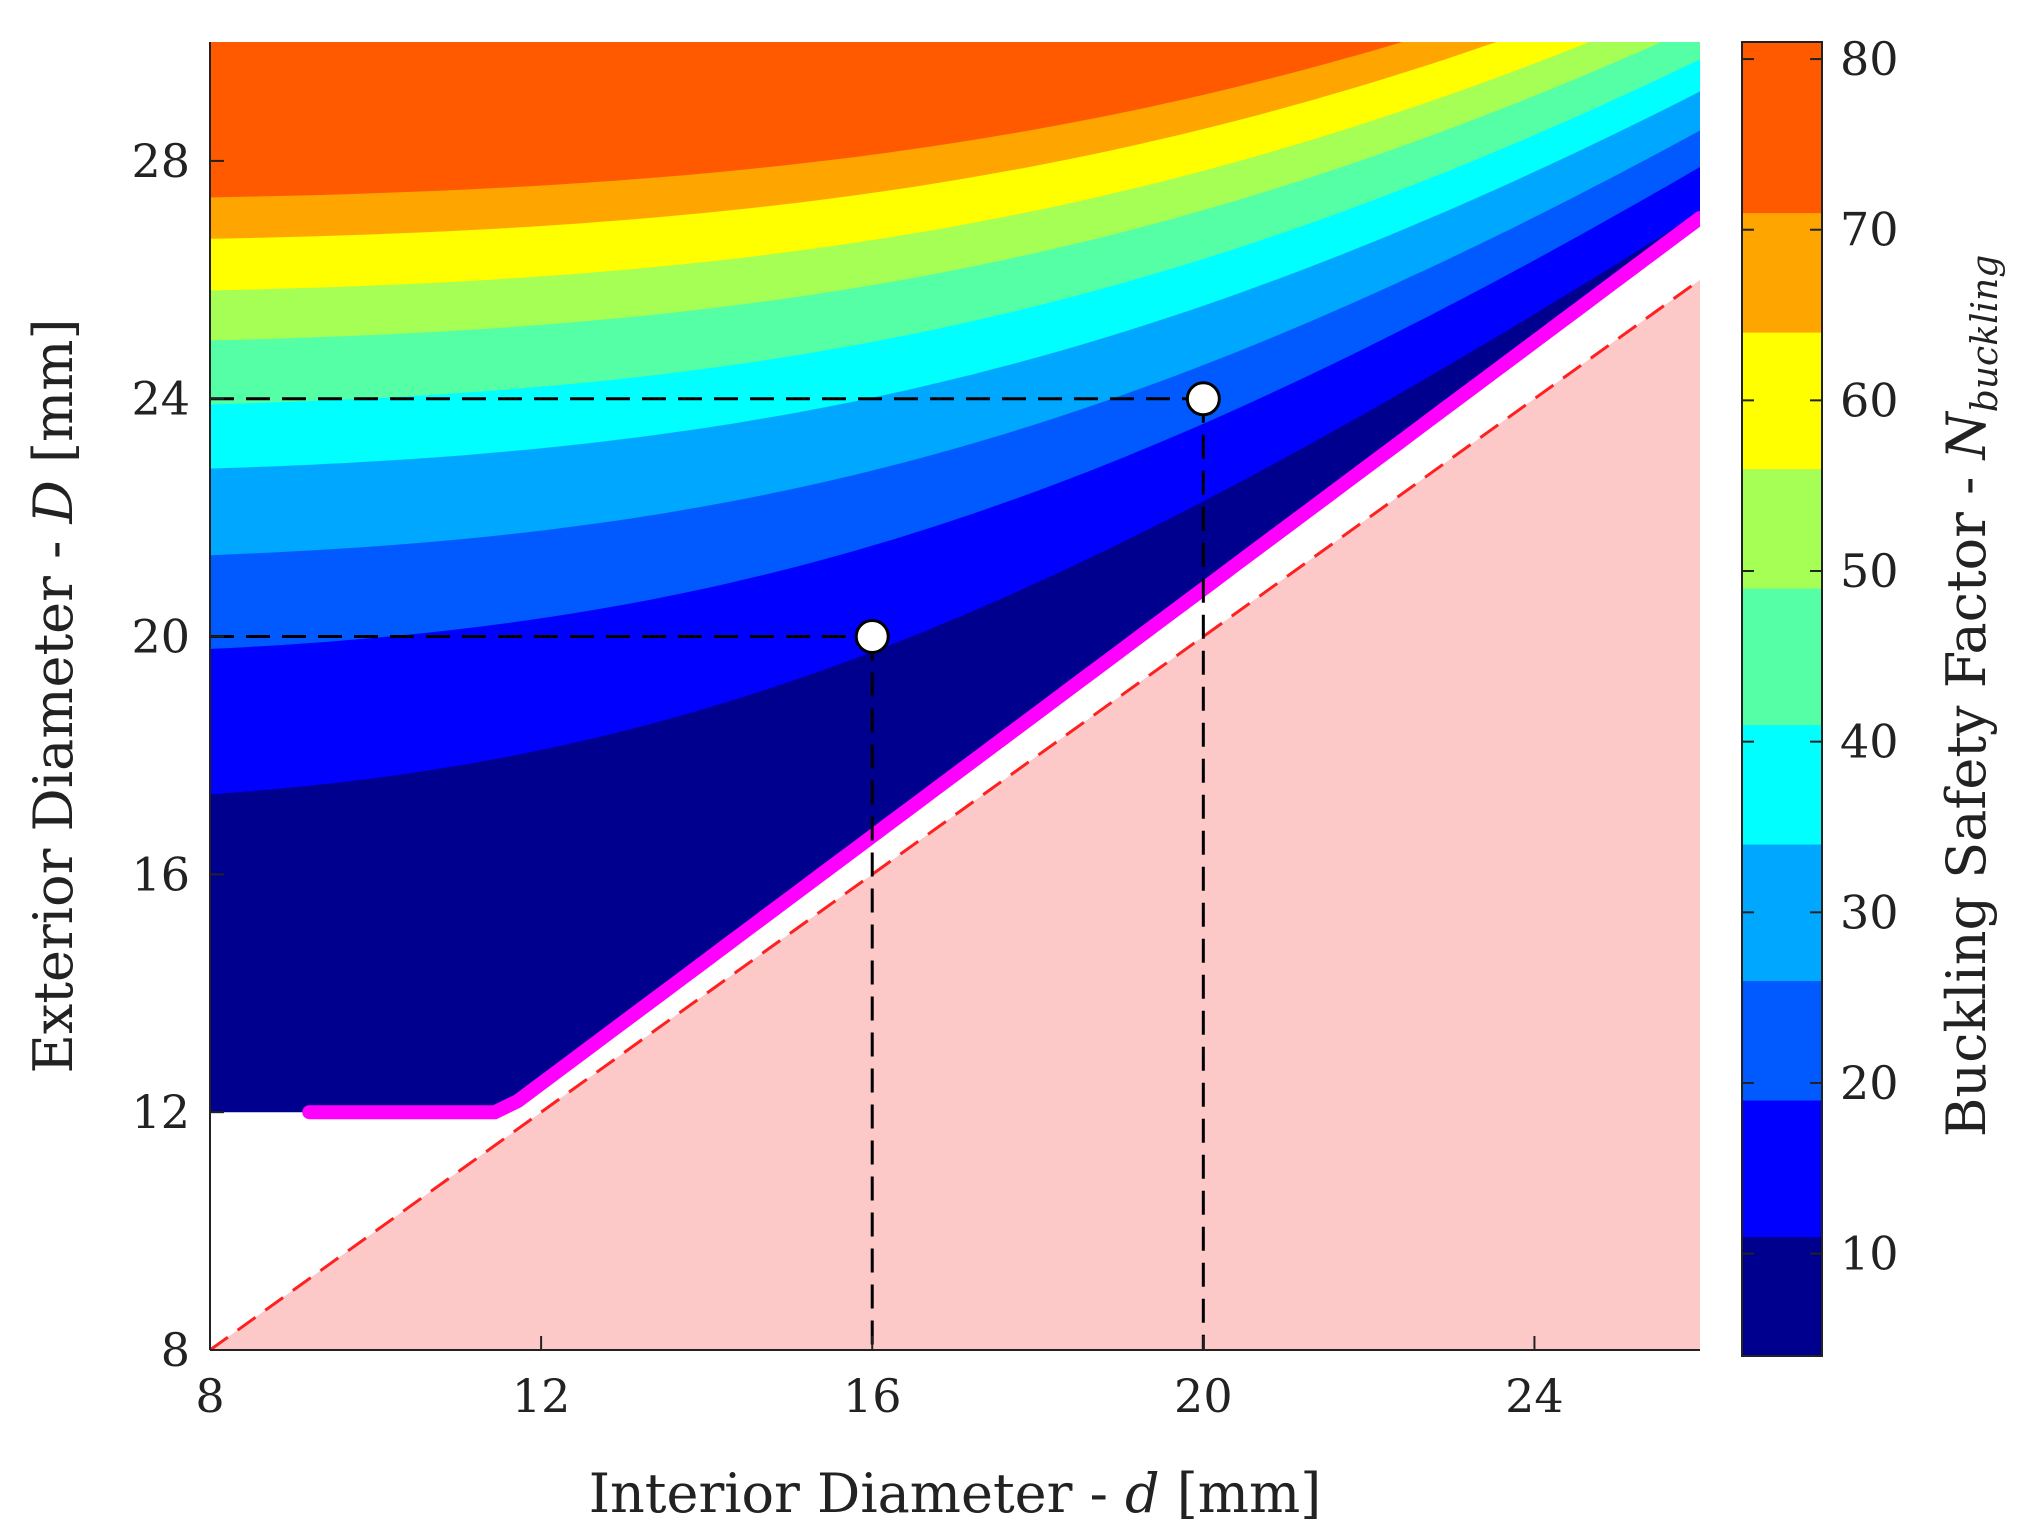  What do you see at coordinates (160, 399) in the screenshot?
I see `y-tick-label: 24` at bounding box center [160, 399].